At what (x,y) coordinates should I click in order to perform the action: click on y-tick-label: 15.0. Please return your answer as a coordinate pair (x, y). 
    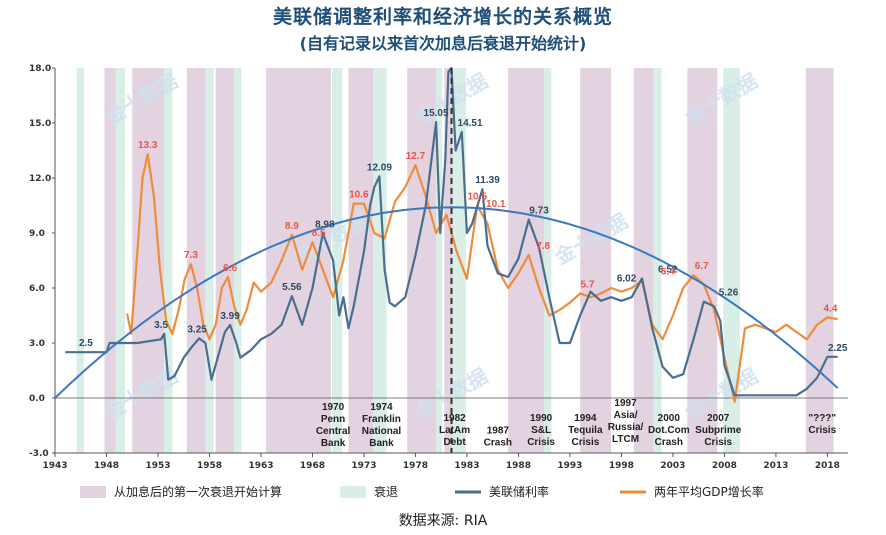
    Looking at the image, I should click on (40, 124).